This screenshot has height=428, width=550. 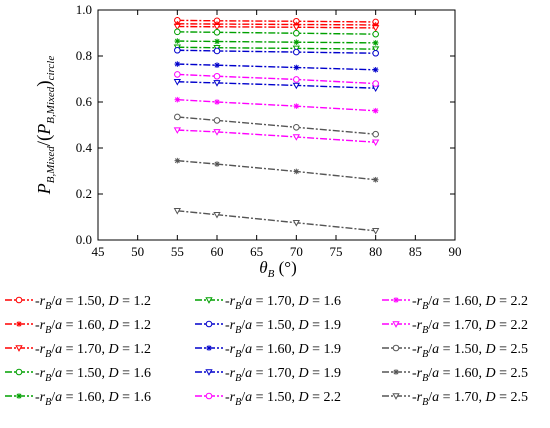 I want to click on legend-label: -rB/a = 1.70, D = 2.2, so click(x=470, y=327).